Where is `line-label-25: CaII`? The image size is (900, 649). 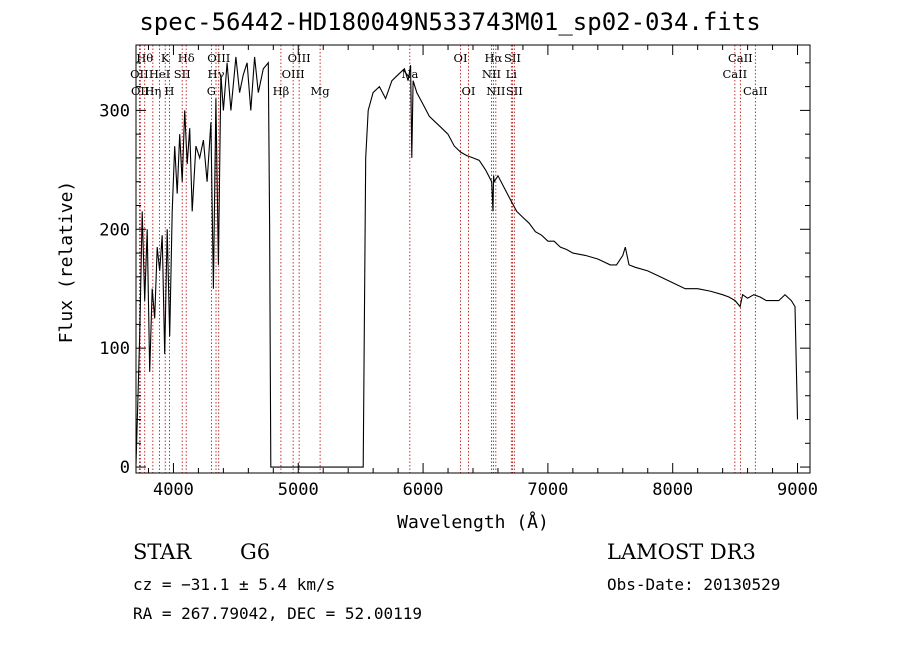
line-label-25: CaII is located at coordinates (734, 74).